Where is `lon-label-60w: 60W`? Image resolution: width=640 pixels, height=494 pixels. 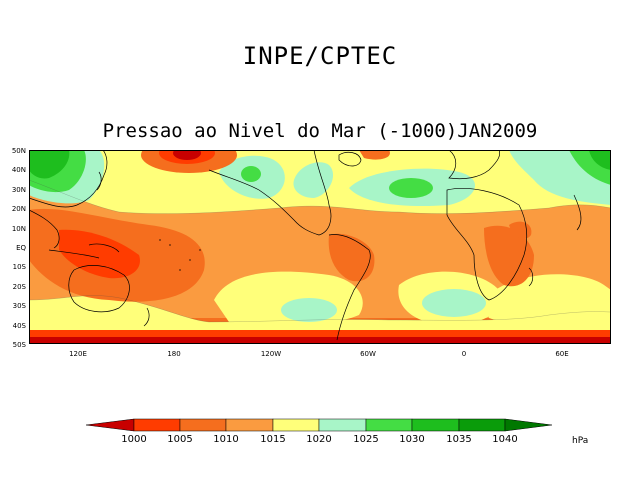
lon-label-60w: 60W is located at coordinates (368, 354).